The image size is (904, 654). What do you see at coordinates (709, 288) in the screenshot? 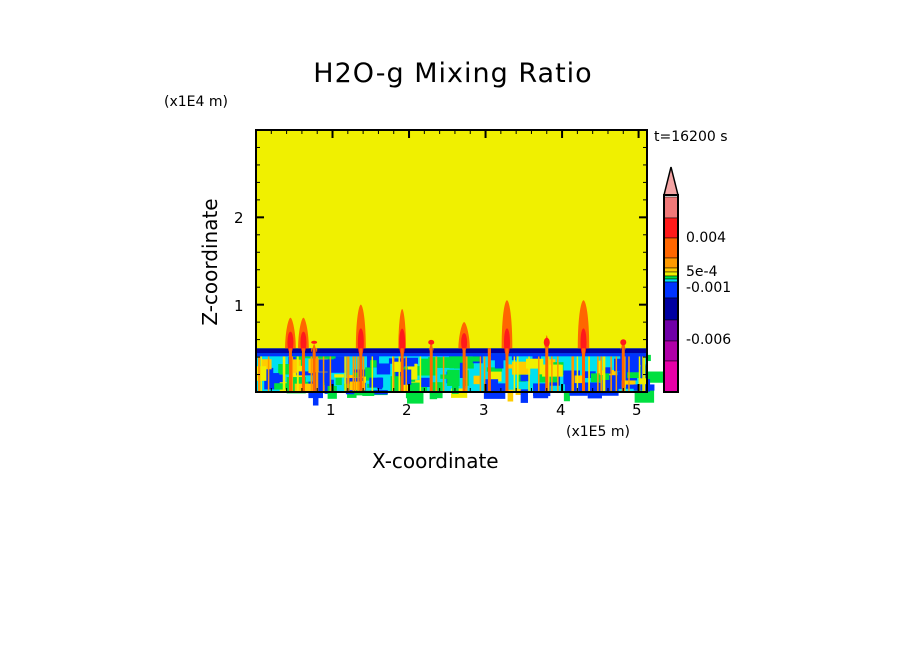
I see `colorbar-label: -0.001` at bounding box center [709, 288].